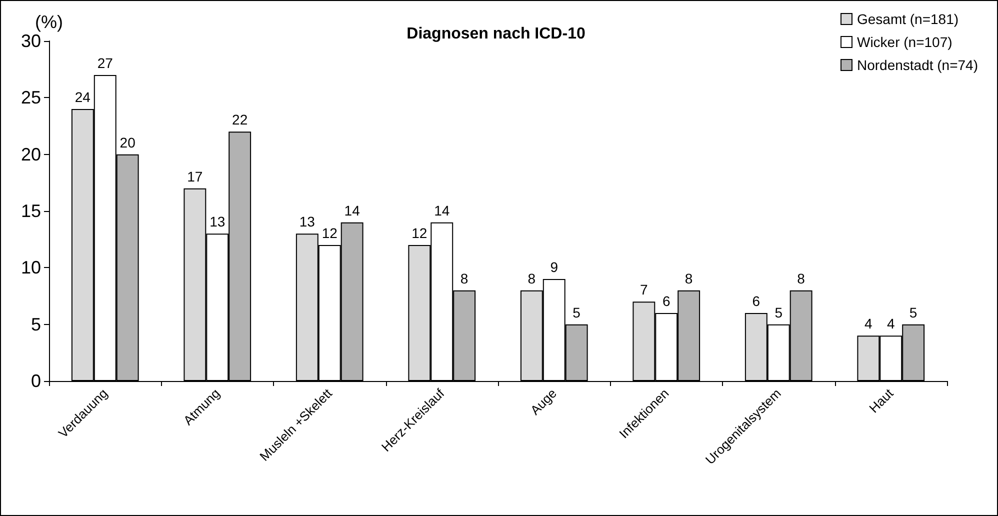 The width and height of the screenshot is (998, 516). Describe the element at coordinates (496, 34) in the screenshot. I see `chart-title: Diagnosen nach ICD-10` at that location.